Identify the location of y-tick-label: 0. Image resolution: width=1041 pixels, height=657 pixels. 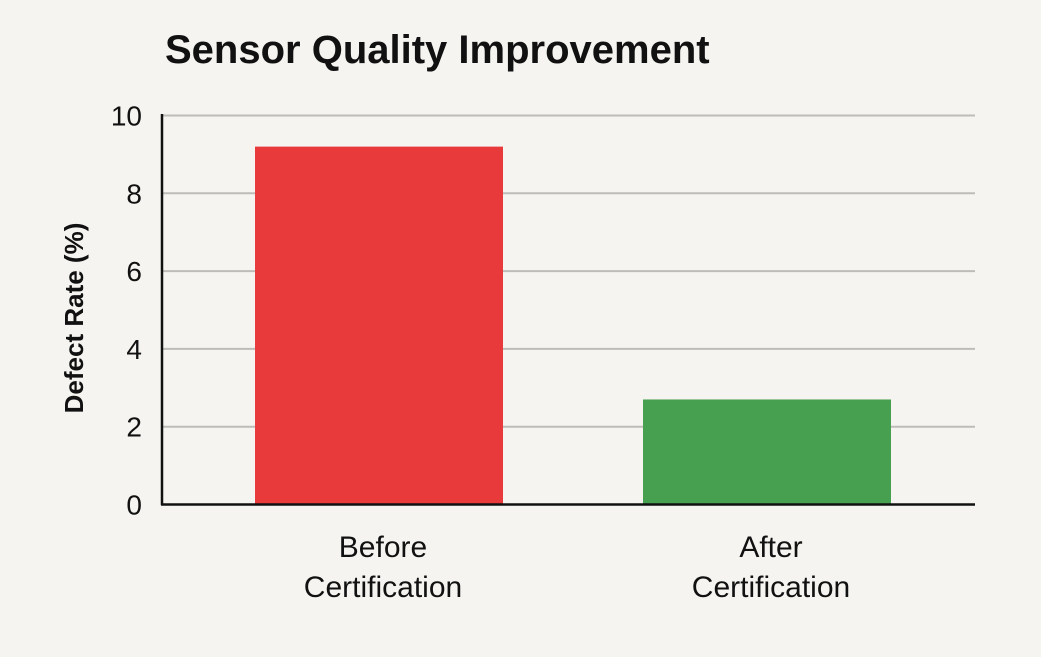
(134, 505).